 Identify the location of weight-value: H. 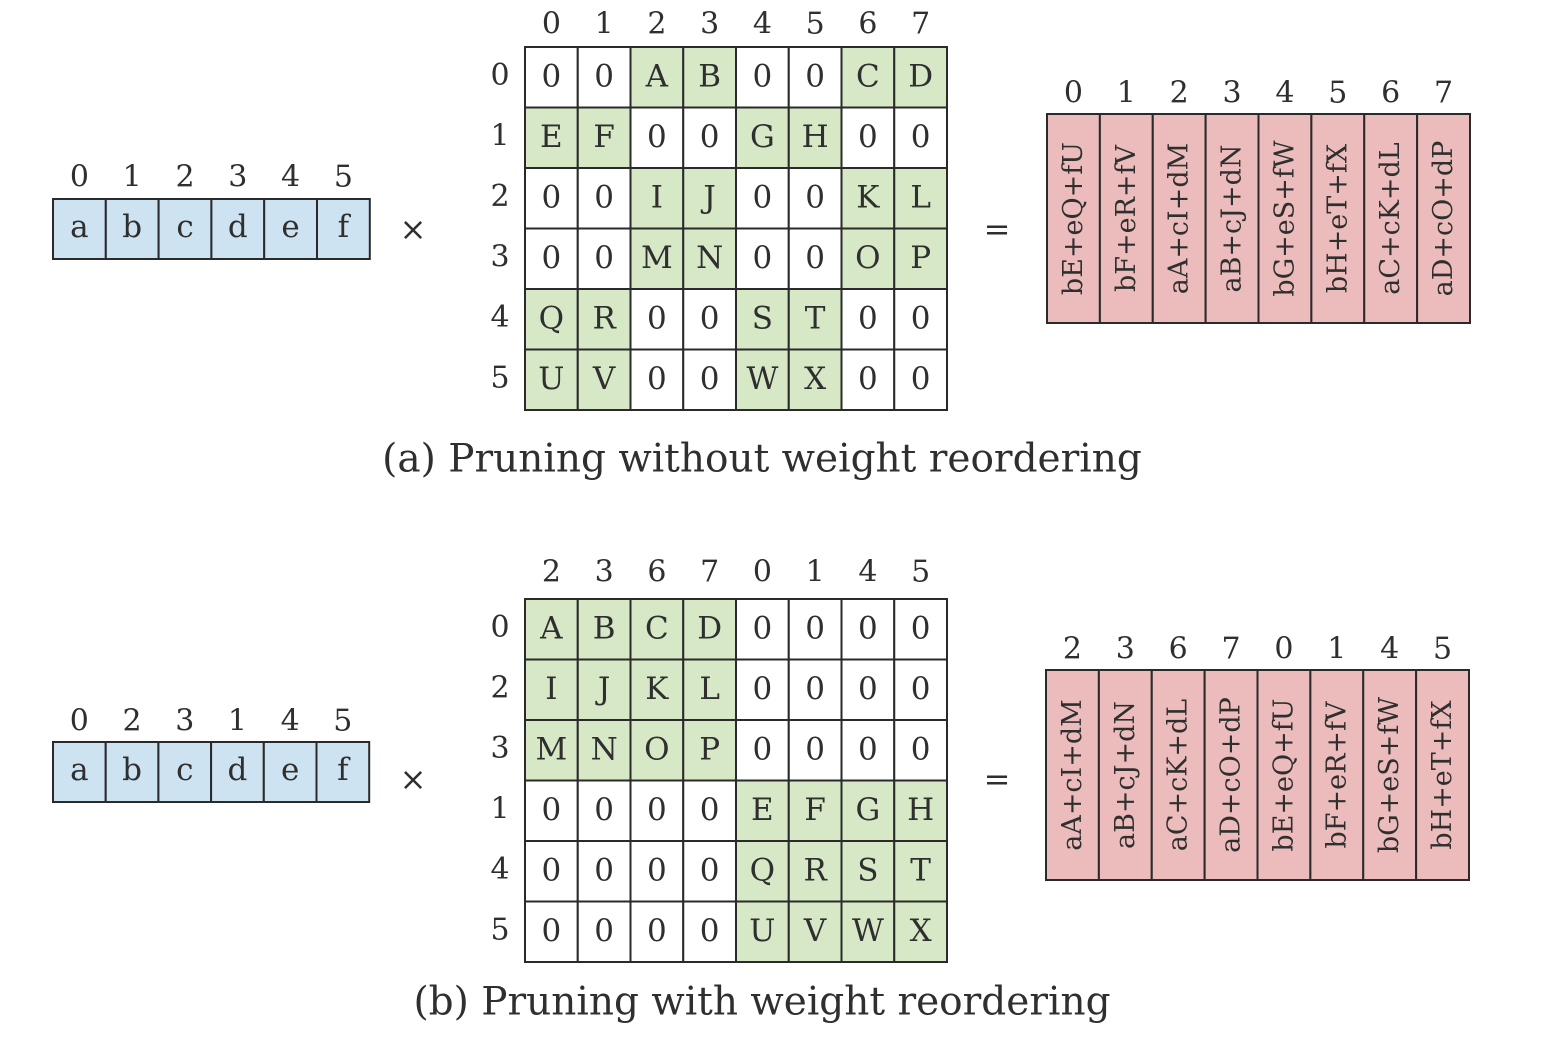
(815, 137).